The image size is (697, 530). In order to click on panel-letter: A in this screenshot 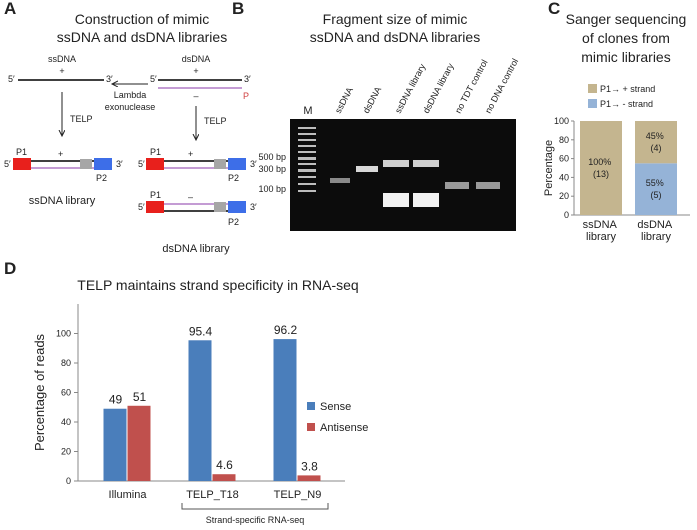, I will do `click(10, 9)`.